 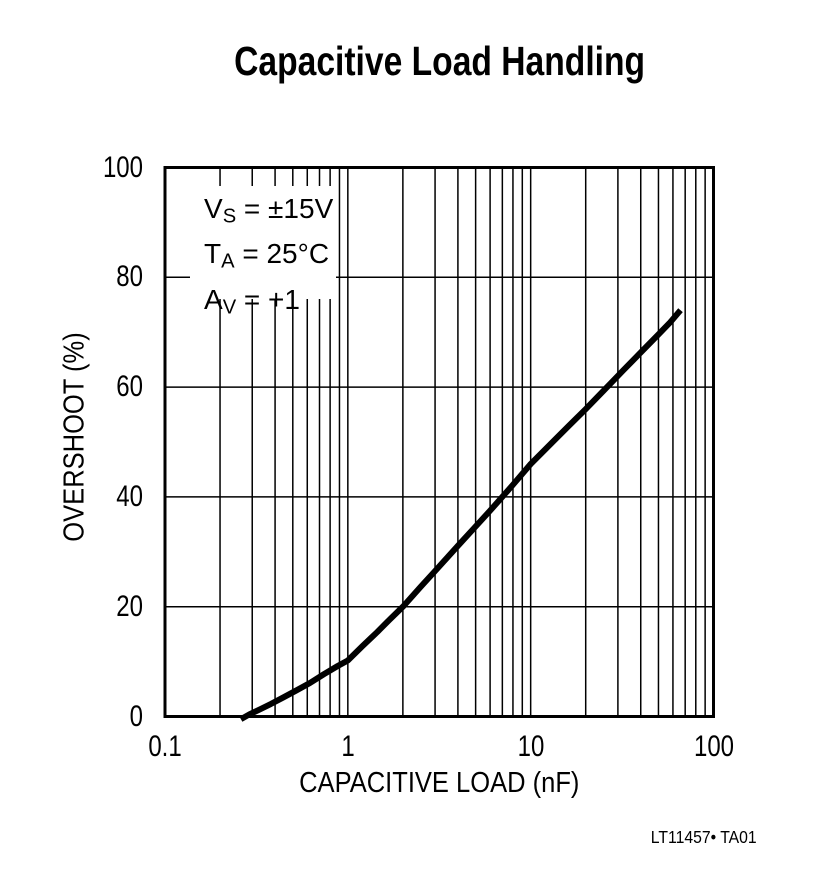 What do you see at coordinates (136, 716) in the screenshot?
I see `y-tick-label: 0` at bounding box center [136, 716].